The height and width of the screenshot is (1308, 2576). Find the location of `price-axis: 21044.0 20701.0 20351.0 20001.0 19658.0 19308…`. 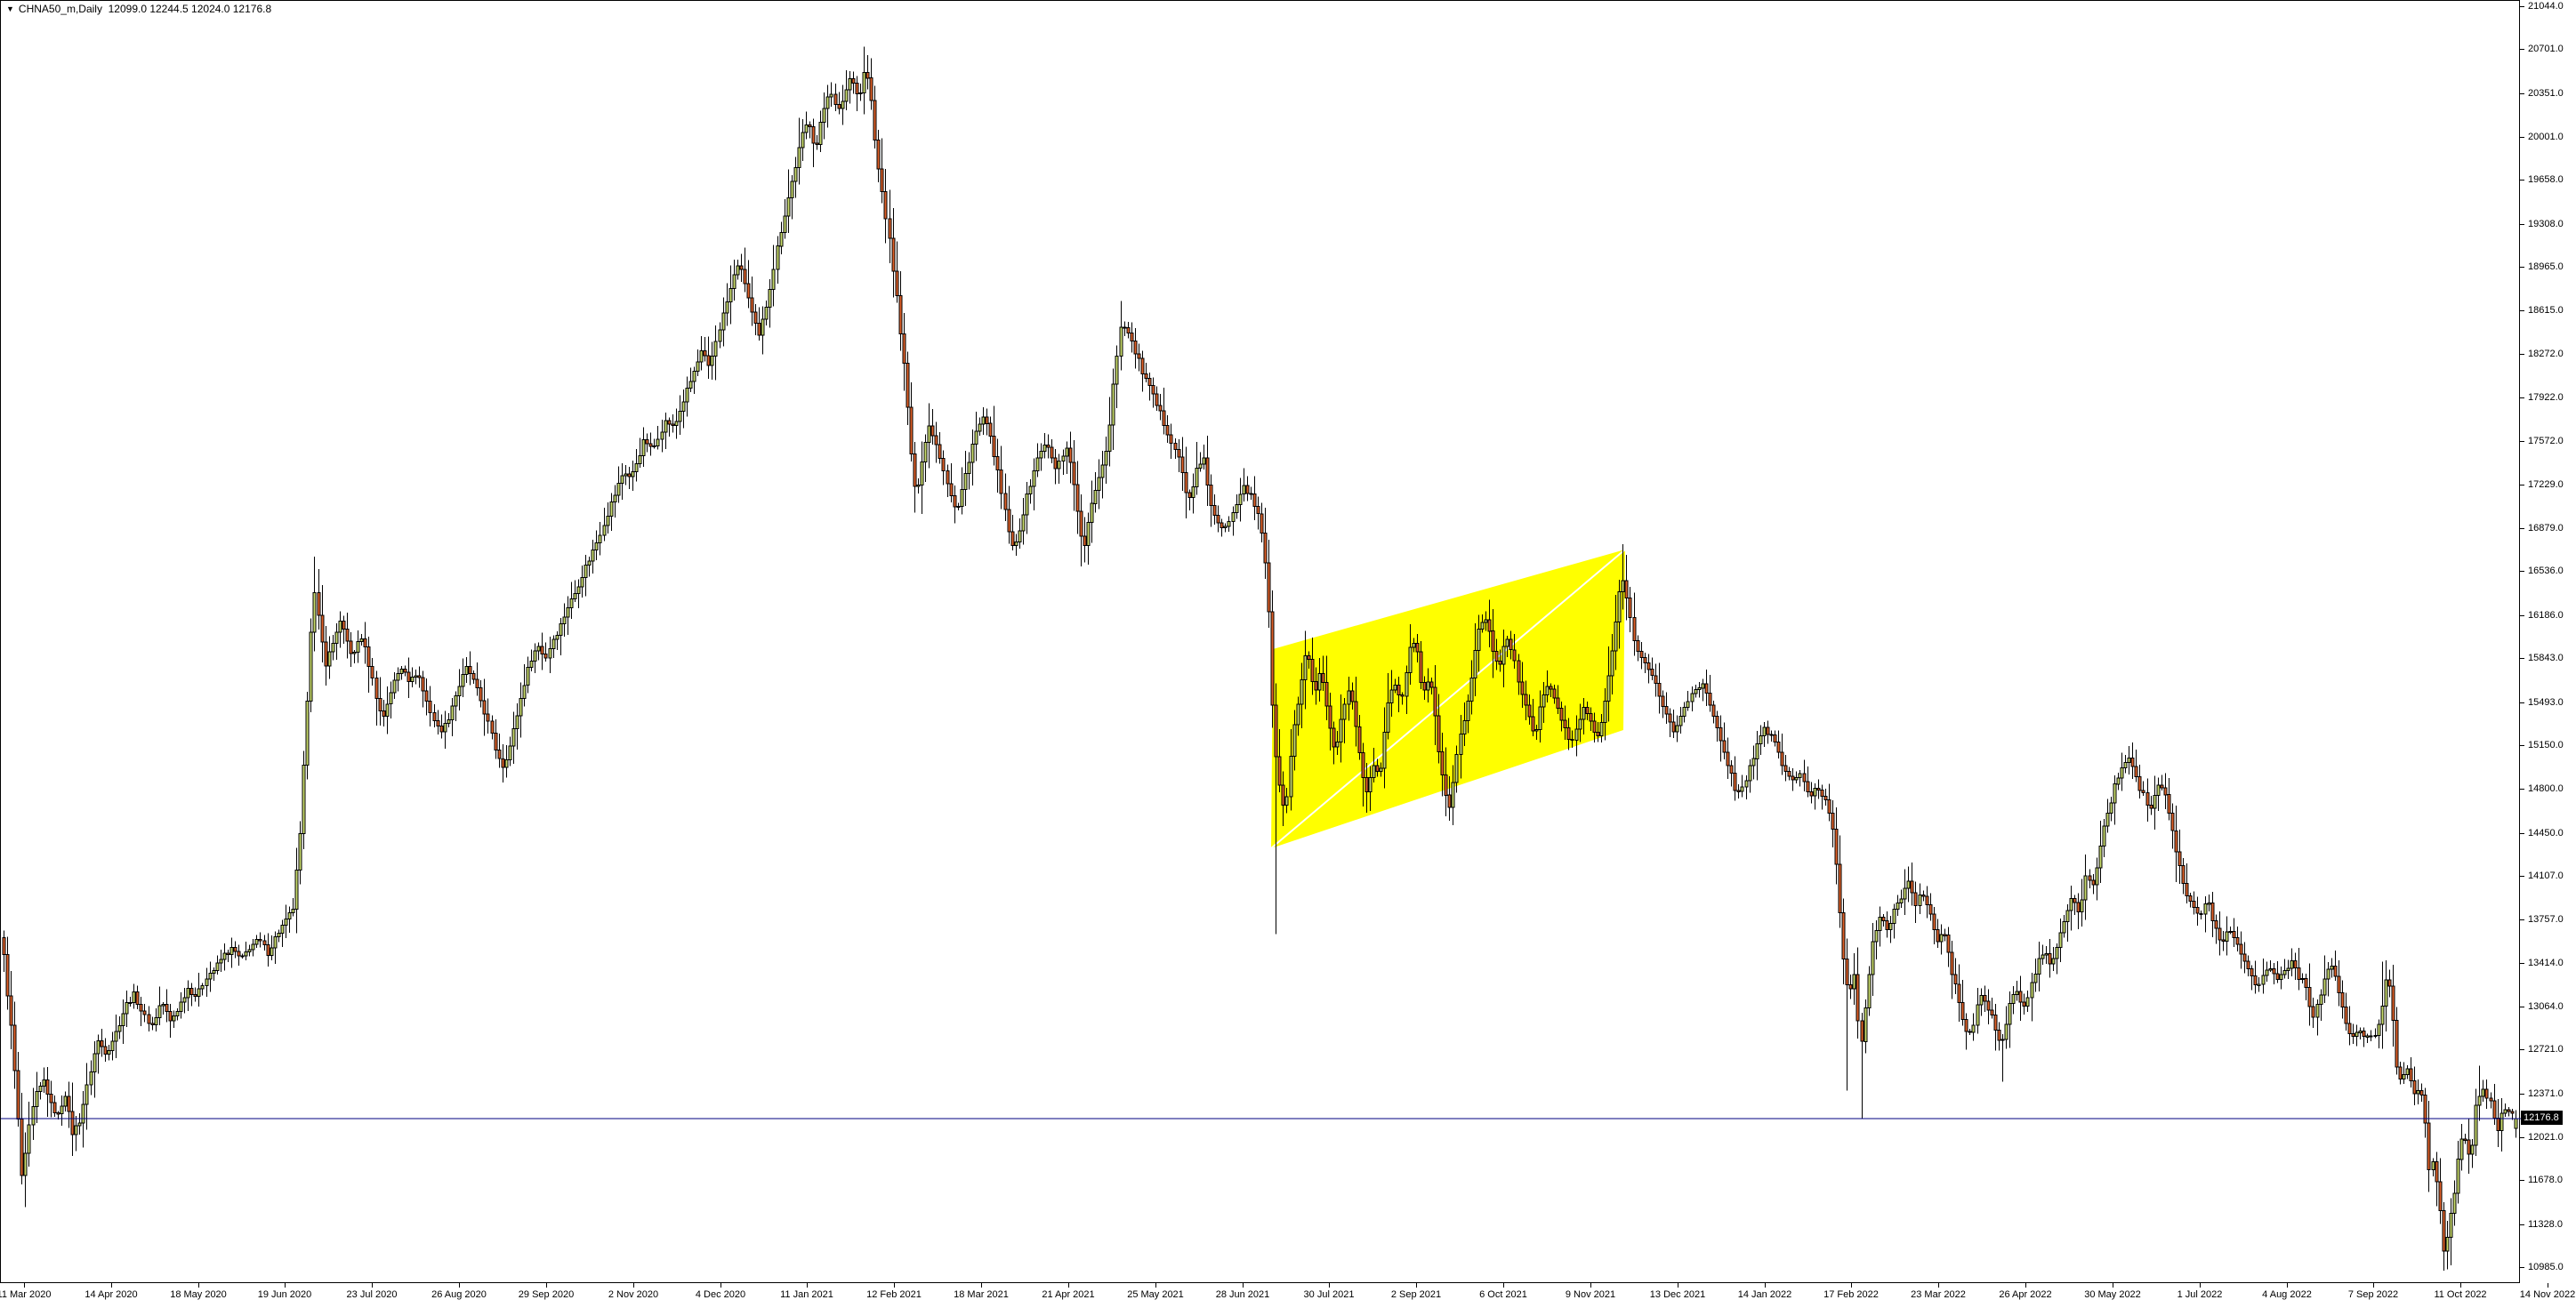

price-axis: 21044.0 20701.0 20351.0 20001.0 19658.0 19308… is located at coordinates (2548, 642).